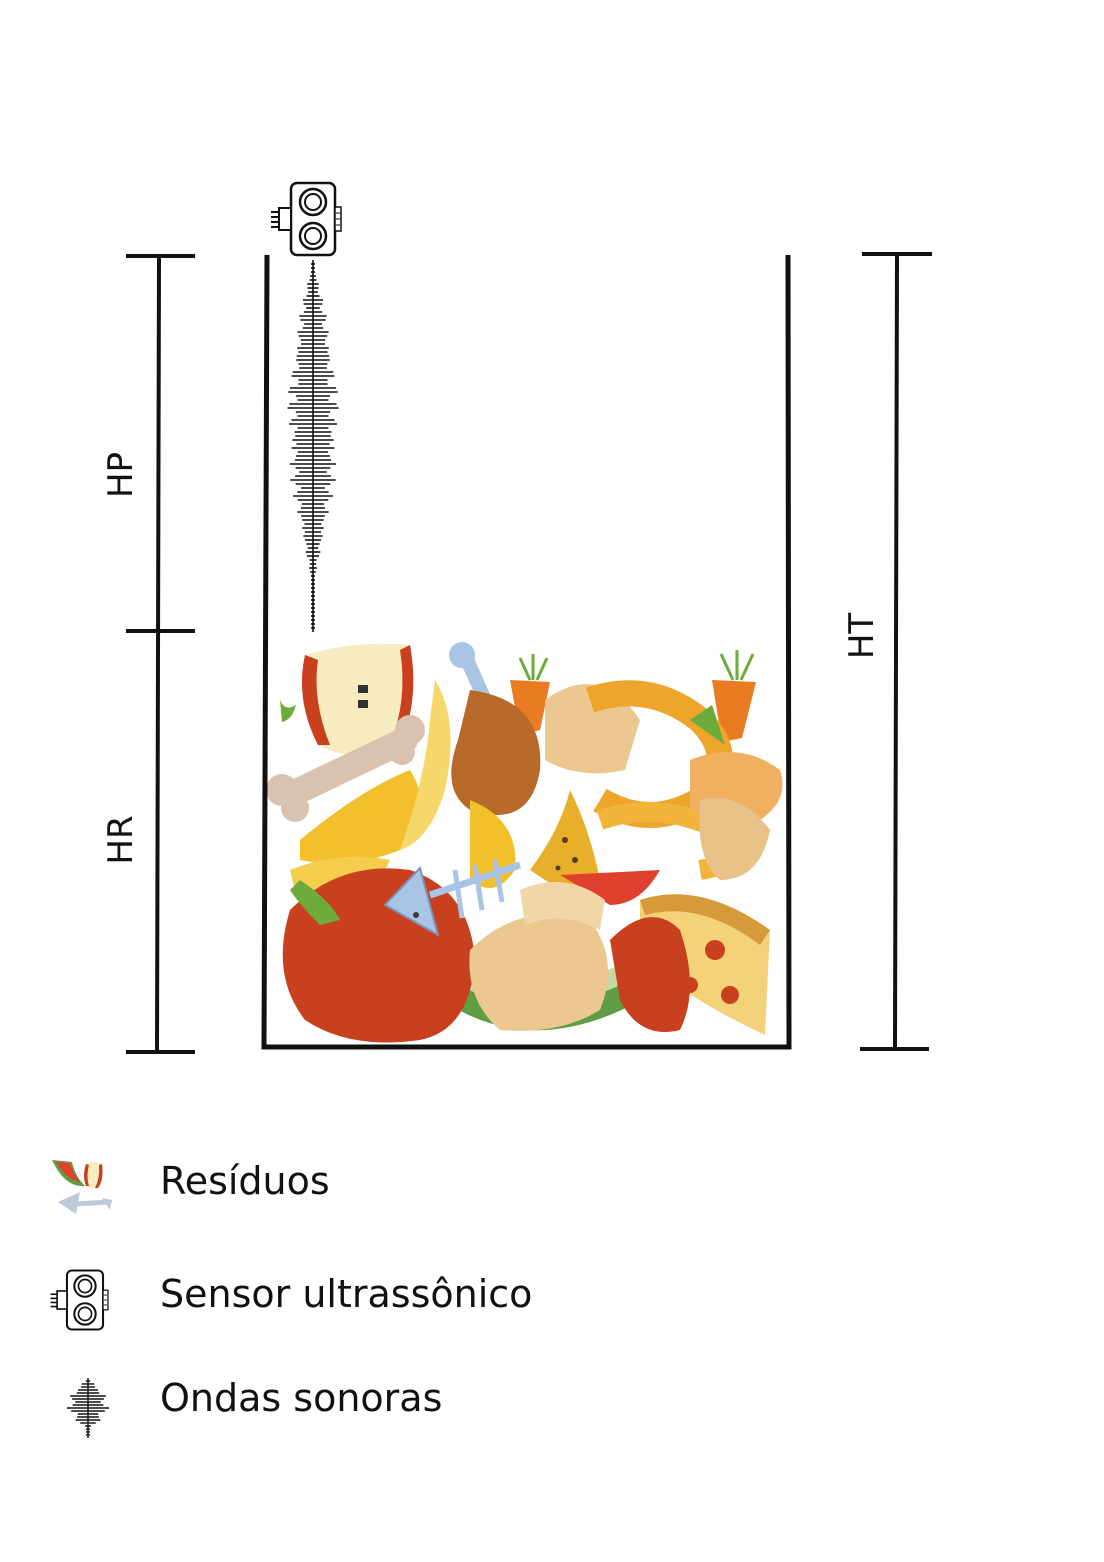  What do you see at coordinates (524, 842) in the screenshot?
I see `waste-pile` at bounding box center [524, 842].